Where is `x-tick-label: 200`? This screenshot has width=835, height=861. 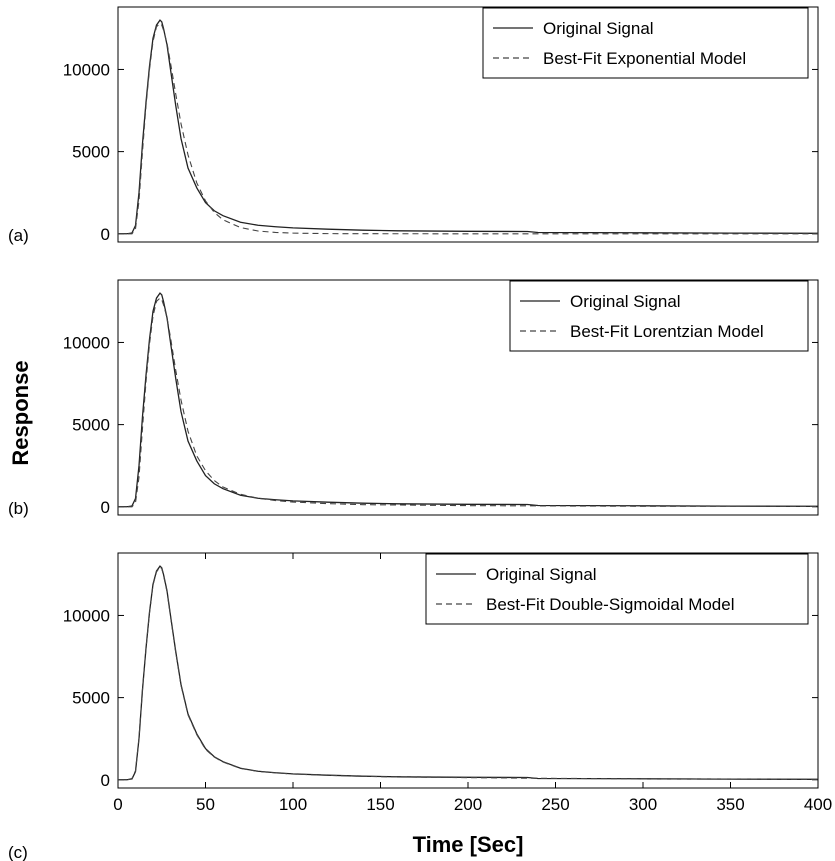 x-tick-label: 200 is located at coordinates (468, 804).